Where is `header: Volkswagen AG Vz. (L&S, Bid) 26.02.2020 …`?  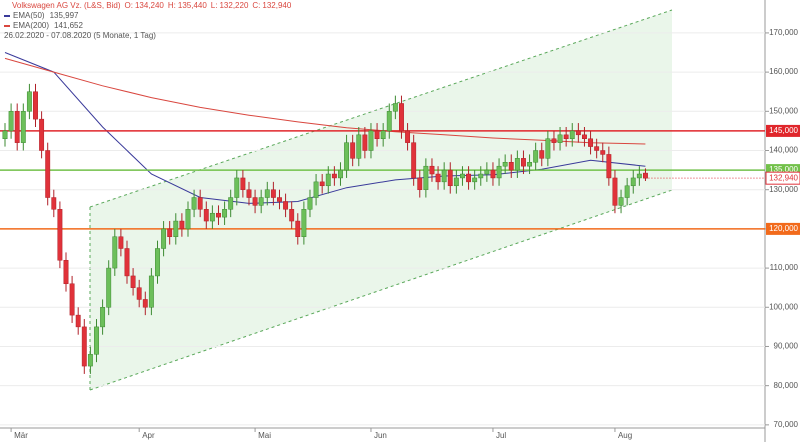 header: Volkswagen AG Vz. (L&S, Bid) 26.02.2020 … is located at coordinates (148, 20).